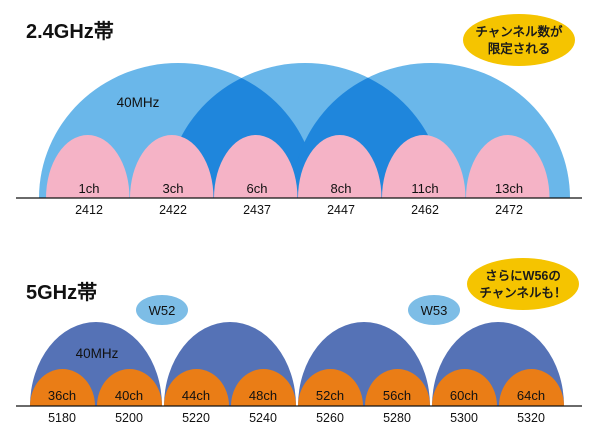  I want to click on narrow-channel-arc-64ch, so click(531, 387).